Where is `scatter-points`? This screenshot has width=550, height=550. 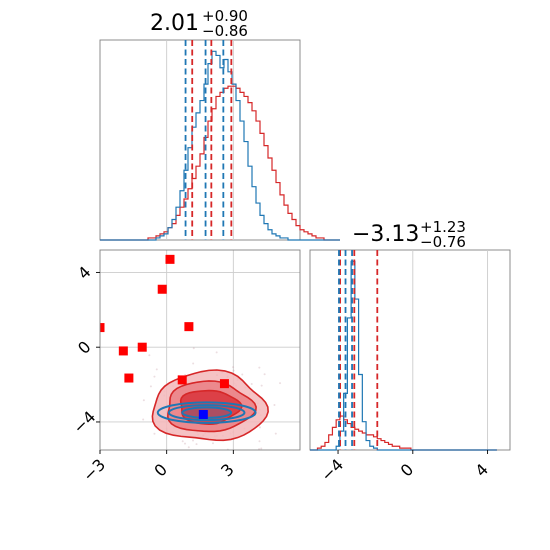
scatter-points is located at coordinates (164, 336).